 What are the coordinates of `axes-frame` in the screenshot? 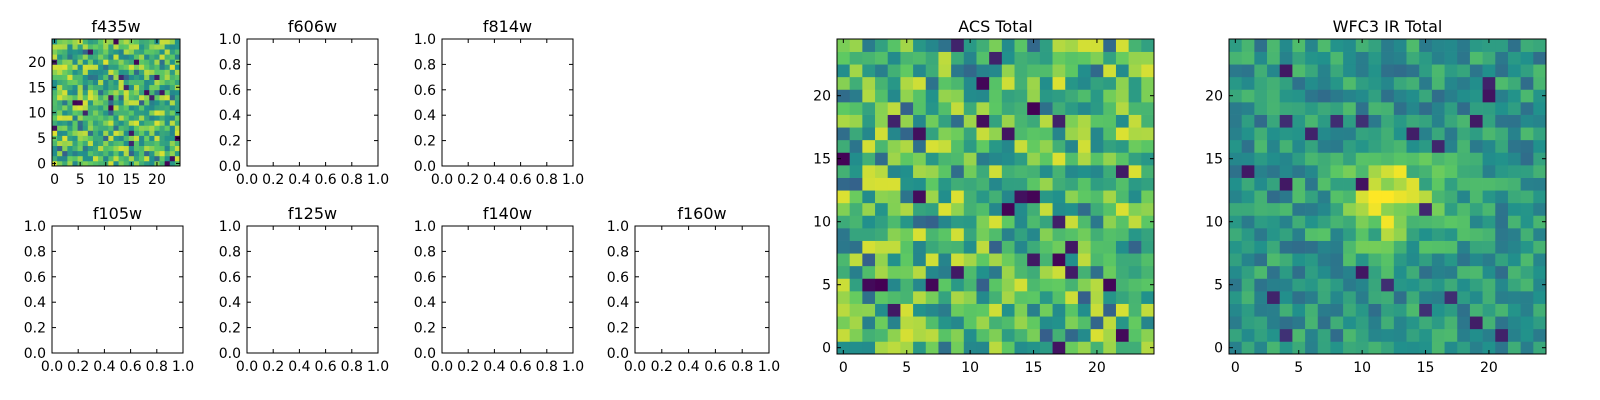 It's located at (312, 102).